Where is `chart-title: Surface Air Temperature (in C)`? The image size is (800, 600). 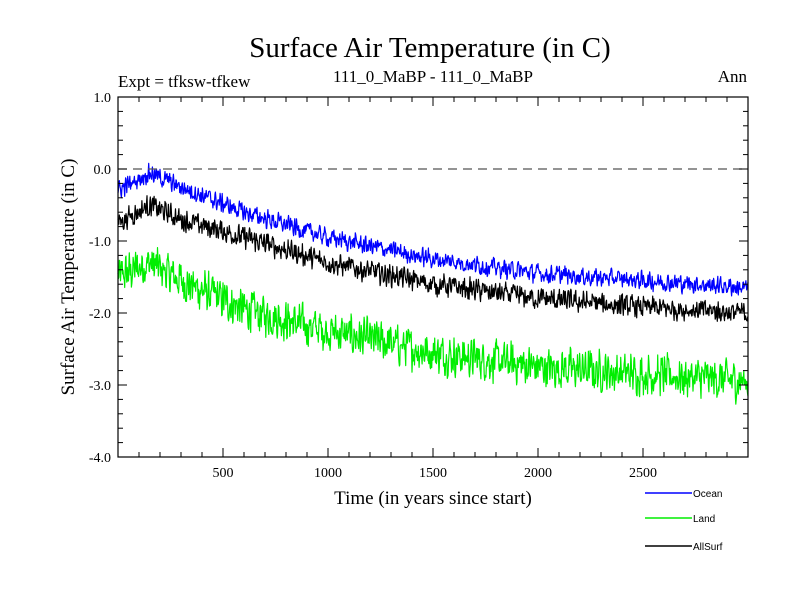
chart-title: Surface Air Temperature (in C) is located at coordinates (429, 48).